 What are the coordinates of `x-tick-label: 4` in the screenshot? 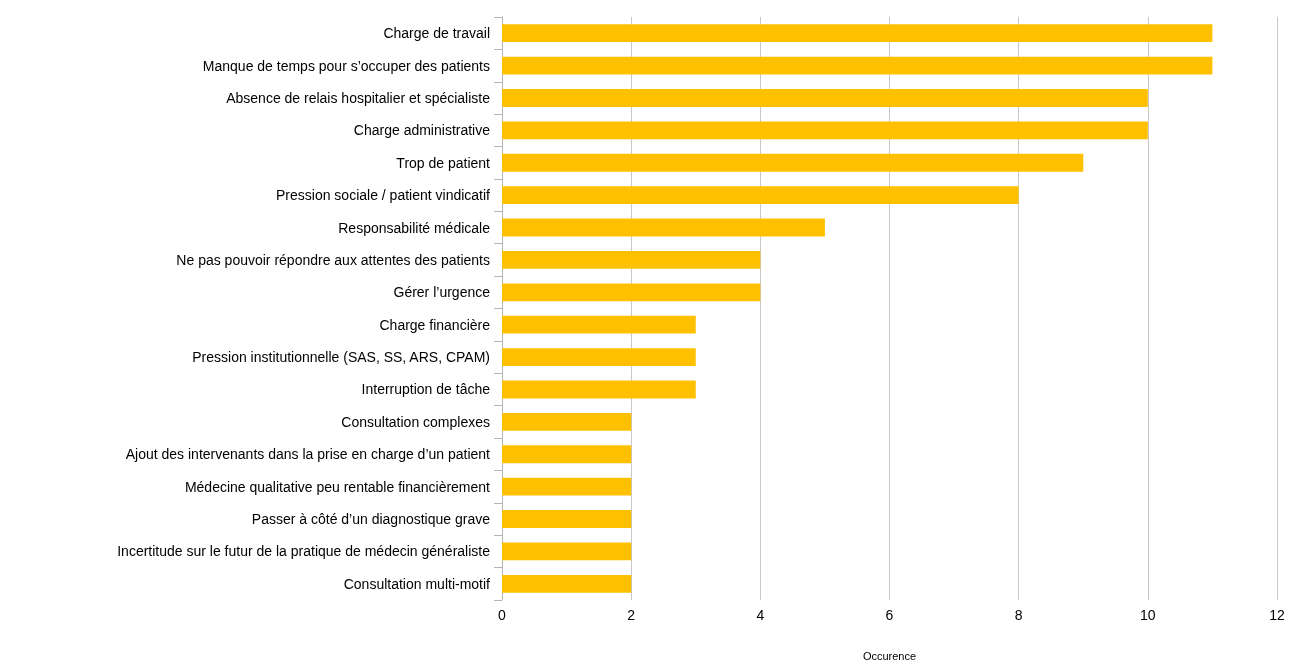 It's located at (760, 615).